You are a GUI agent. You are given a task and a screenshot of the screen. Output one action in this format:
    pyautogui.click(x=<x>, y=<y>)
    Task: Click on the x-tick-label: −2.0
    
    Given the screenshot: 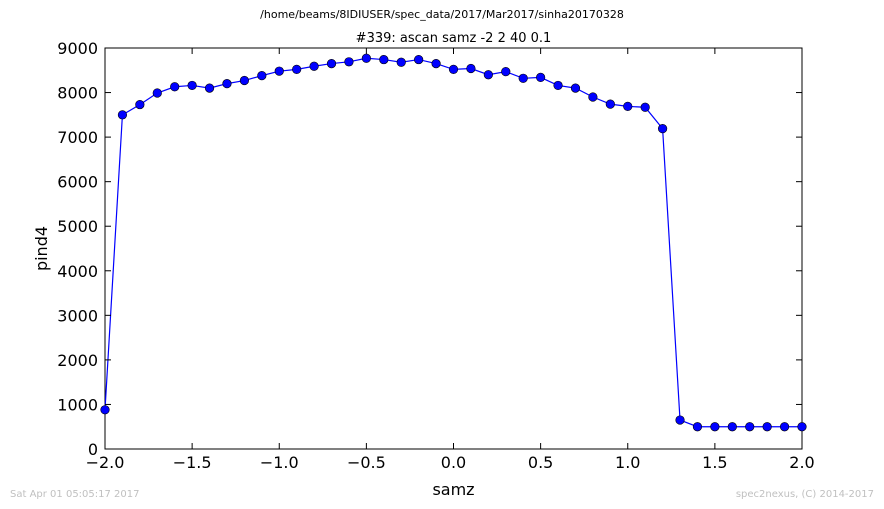 What is the action you would take?
    pyautogui.click(x=105, y=462)
    